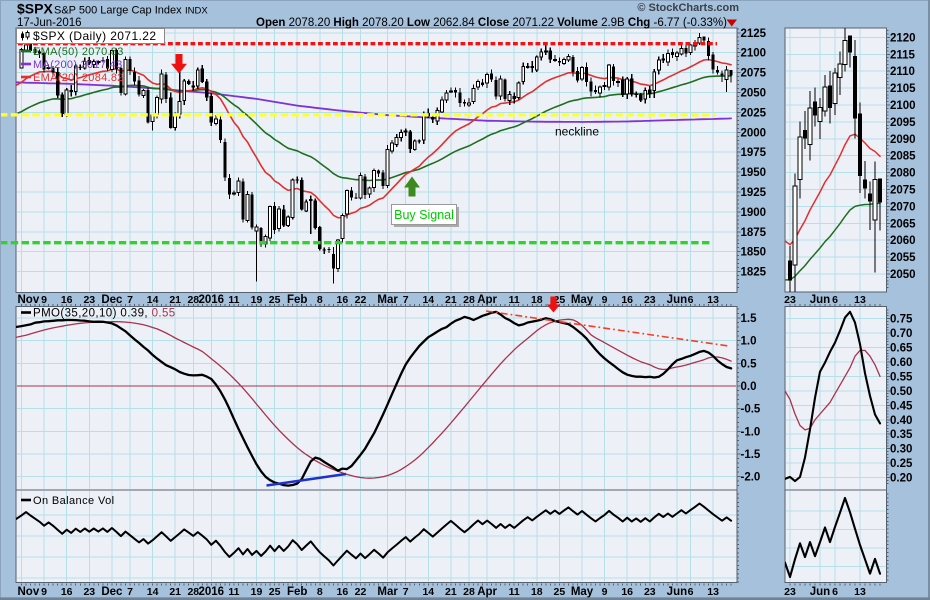 Image resolution: width=930 pixels, height=600 pixels. What do you see at coordinates (577, 132) in the screenshot?
I see `svg-text: neckline` at bounding box center [577, 132].